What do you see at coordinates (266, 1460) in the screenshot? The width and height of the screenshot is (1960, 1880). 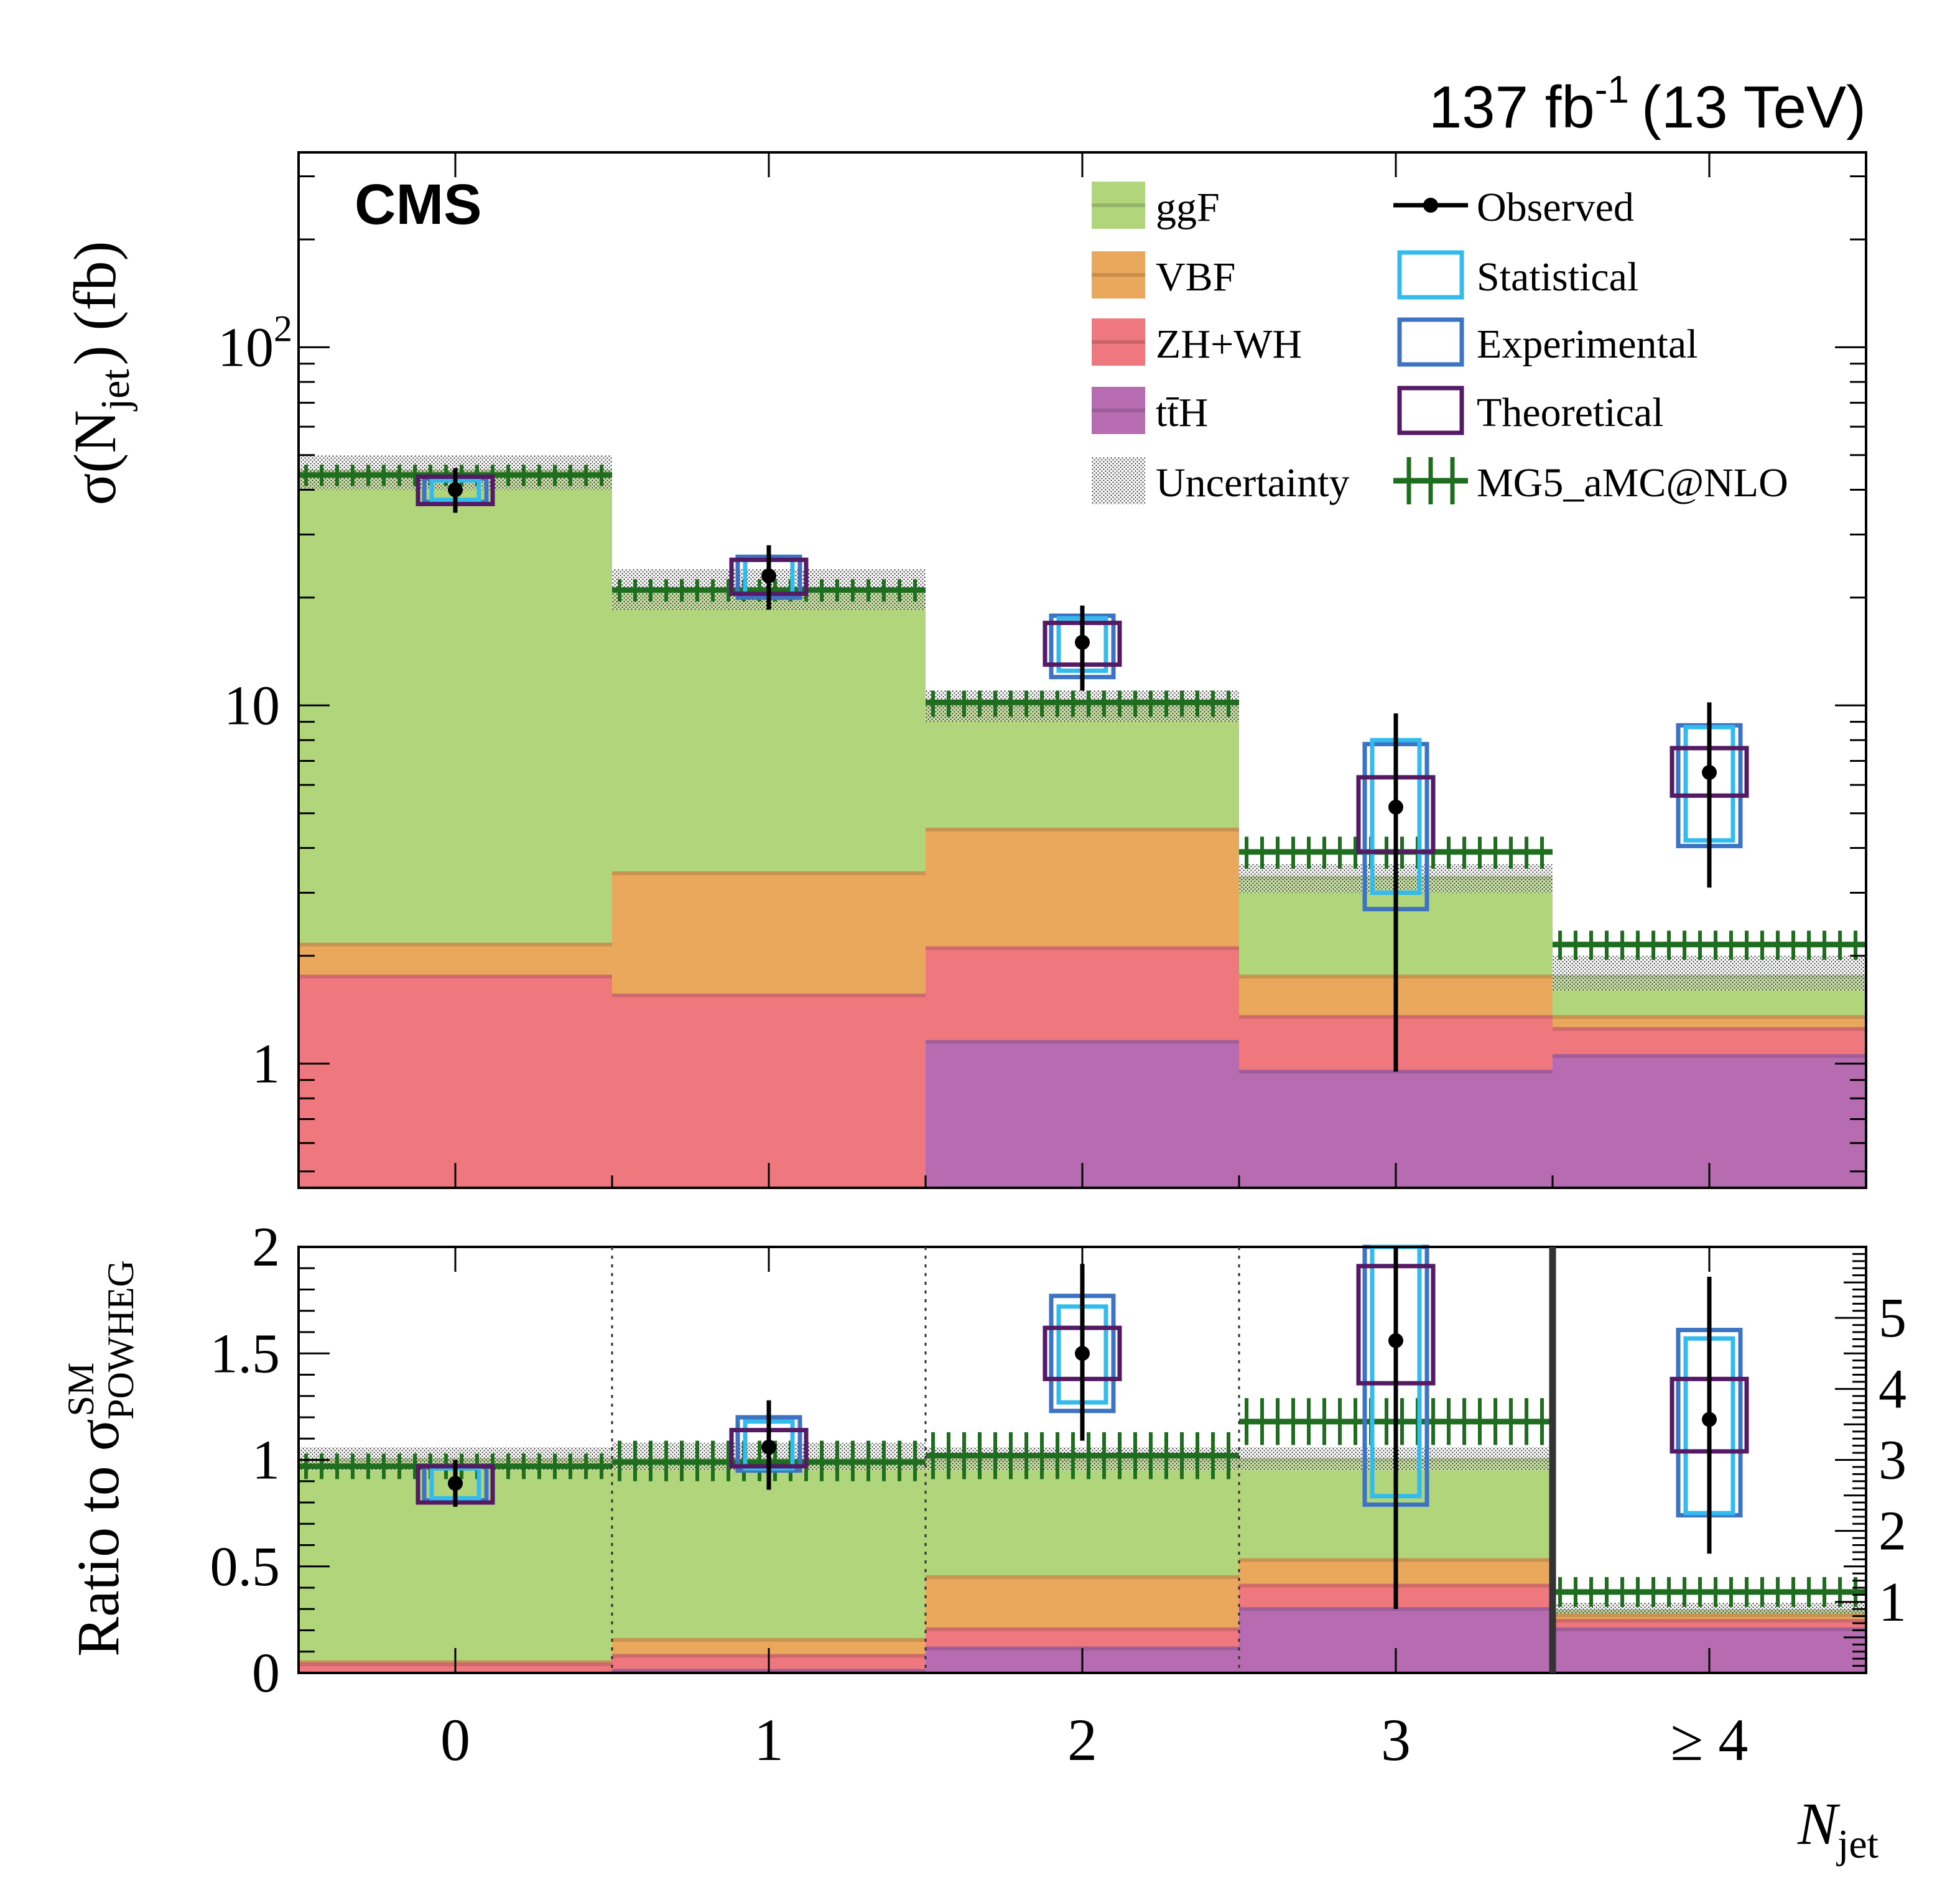 I see `bottom-y-tick-label-2: 1` at bounding box center [266, 1460].